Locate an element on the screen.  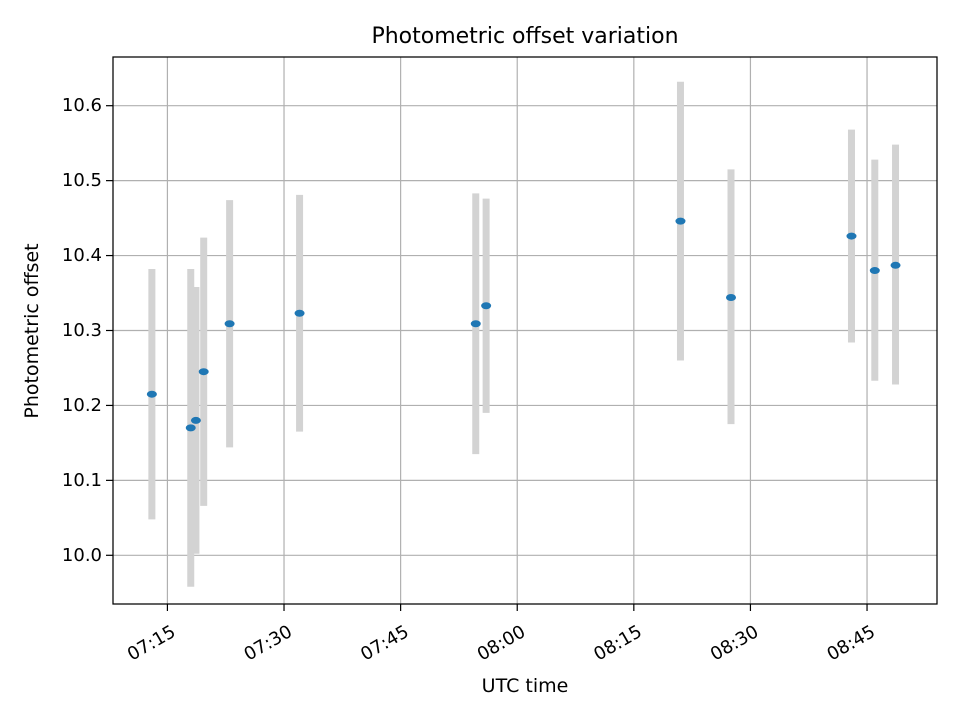
y-tick-label: 10.6 is located at coordinates (82, 105).